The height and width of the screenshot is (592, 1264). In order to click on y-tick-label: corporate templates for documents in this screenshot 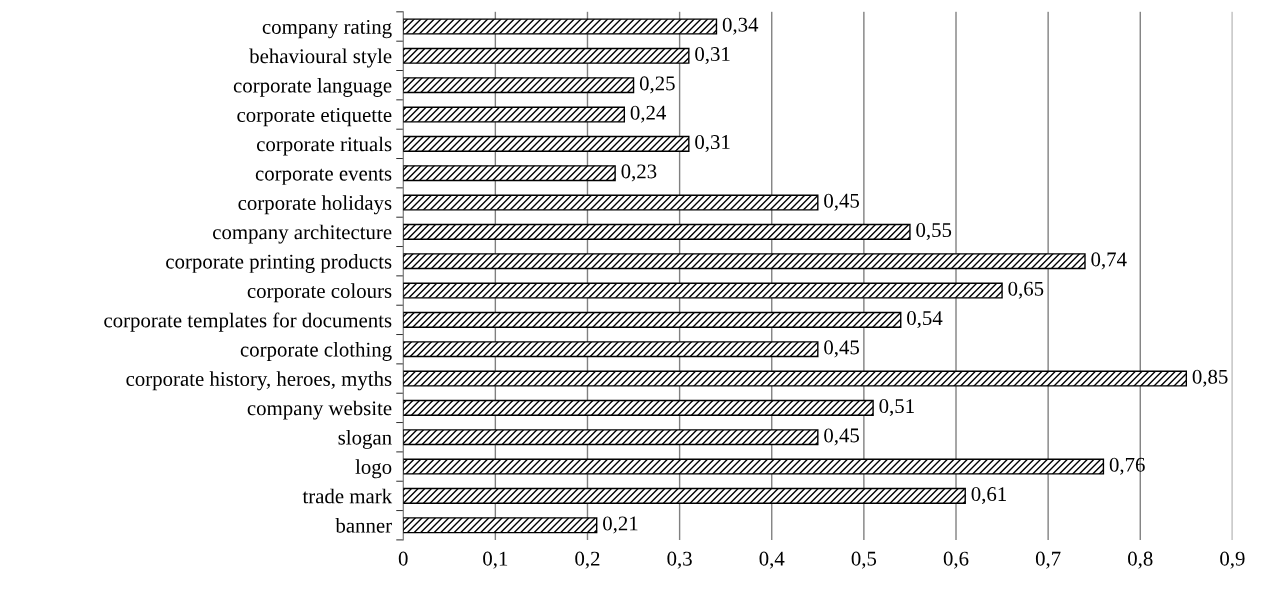, I will do `click(248, 322)`.